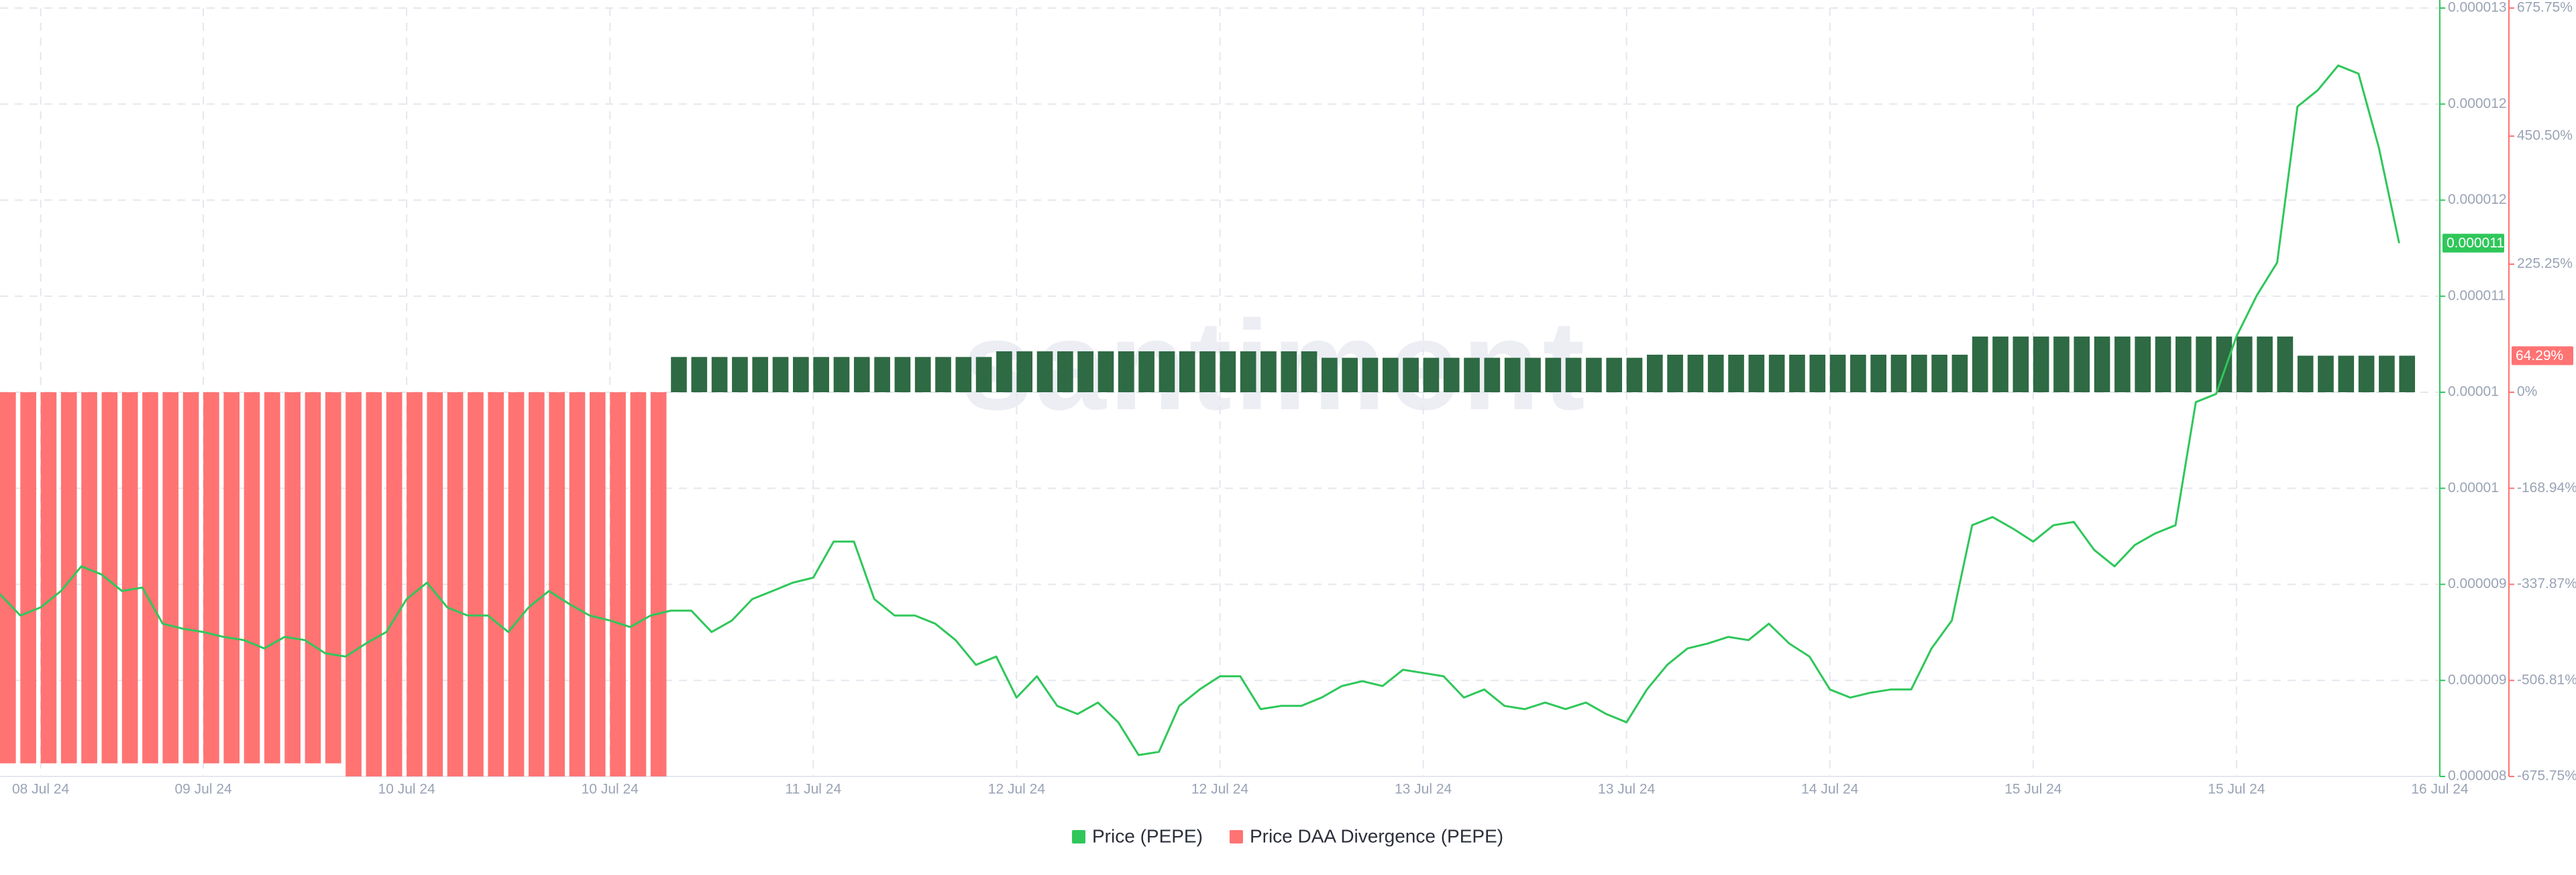 This screenshot has width=2576, height=875. I want to click on y-tick-label: 0.000013, so click(2477, 7).